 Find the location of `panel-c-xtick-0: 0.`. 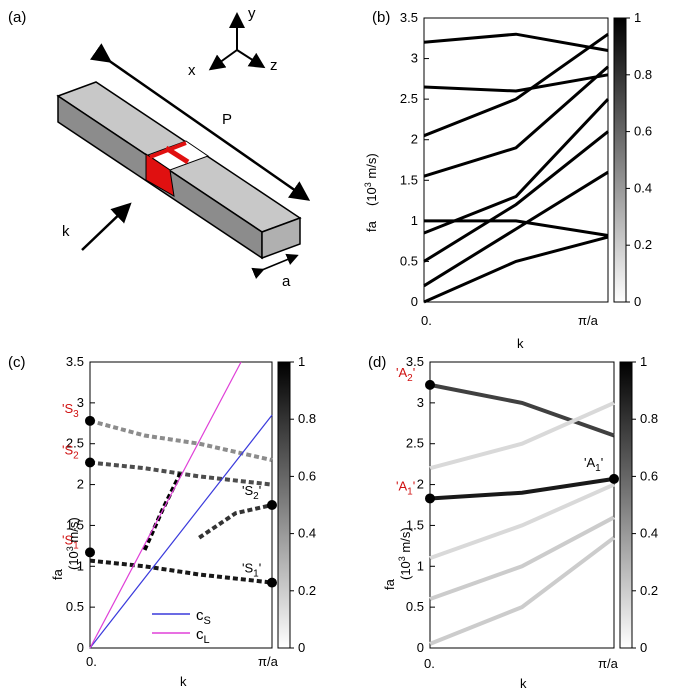

panel-c-xtick-0: 0. is located at coordinates (91, 661).